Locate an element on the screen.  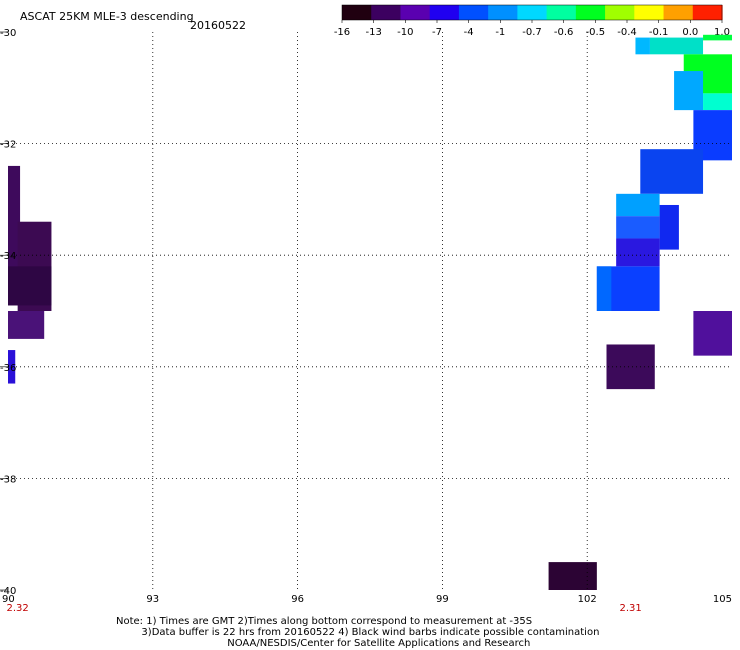
time-labels: 2.32 2.31 is located at coordinates (324, 608).